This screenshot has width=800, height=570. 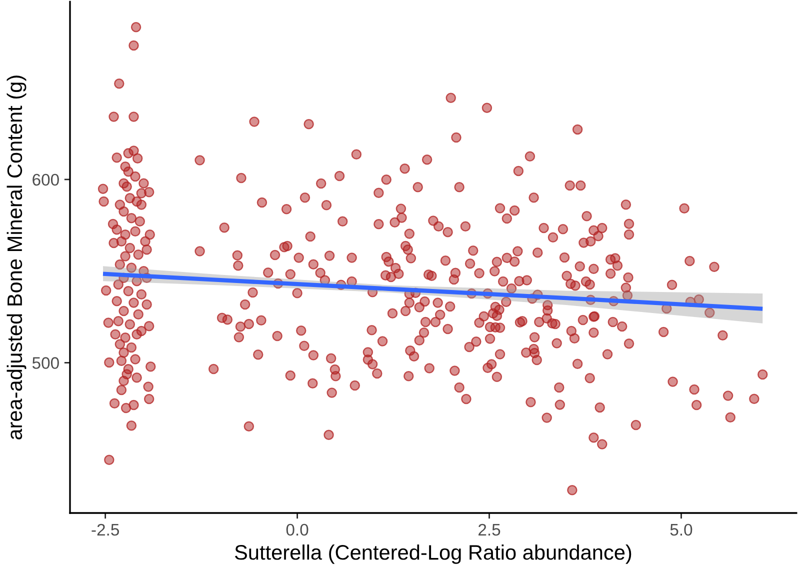 What do you see at coordinates (45, 363) in the screenshot?
I see `y-tick-label: 500` at bounding box center [45, 363].